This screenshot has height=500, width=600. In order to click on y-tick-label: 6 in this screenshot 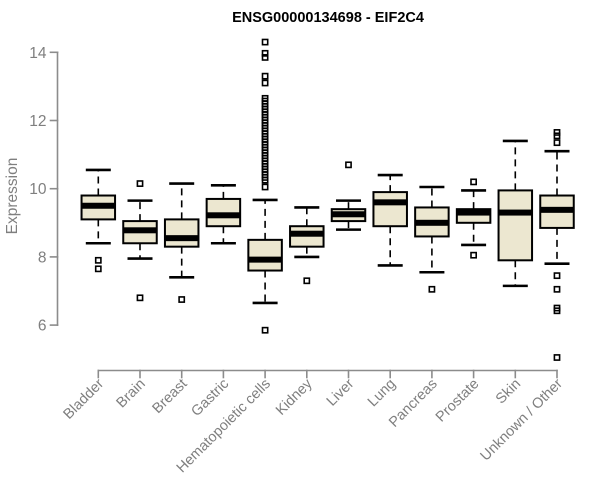, I will do `click(42, 326)`.